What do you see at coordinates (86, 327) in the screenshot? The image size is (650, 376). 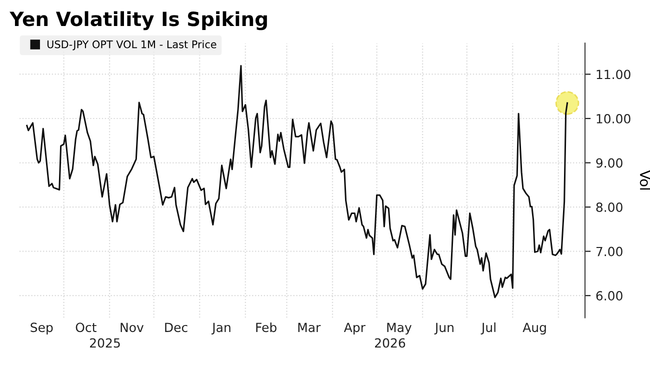 I see `x-tick-label: Oct` at bounding box center [86, 327].